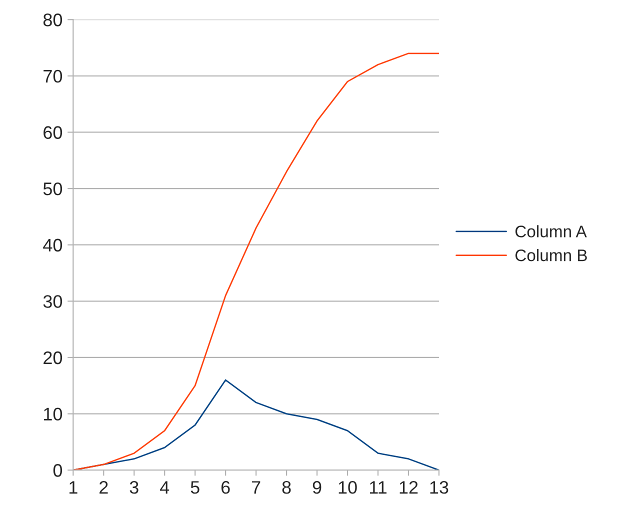 The image size is (620, 530). What do you see at coordinates (347, 487) in the screenshot?
I see `x-tick-label: 10` at bounding box center [347, 487].